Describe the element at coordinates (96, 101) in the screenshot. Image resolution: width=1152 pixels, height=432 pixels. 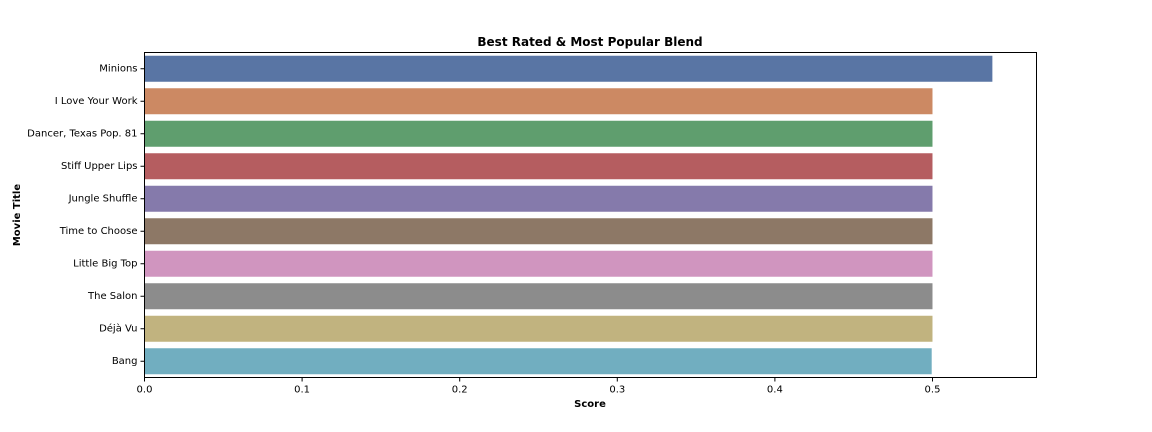
I see `y-tick-label-1: I Love Your Work` at that location.